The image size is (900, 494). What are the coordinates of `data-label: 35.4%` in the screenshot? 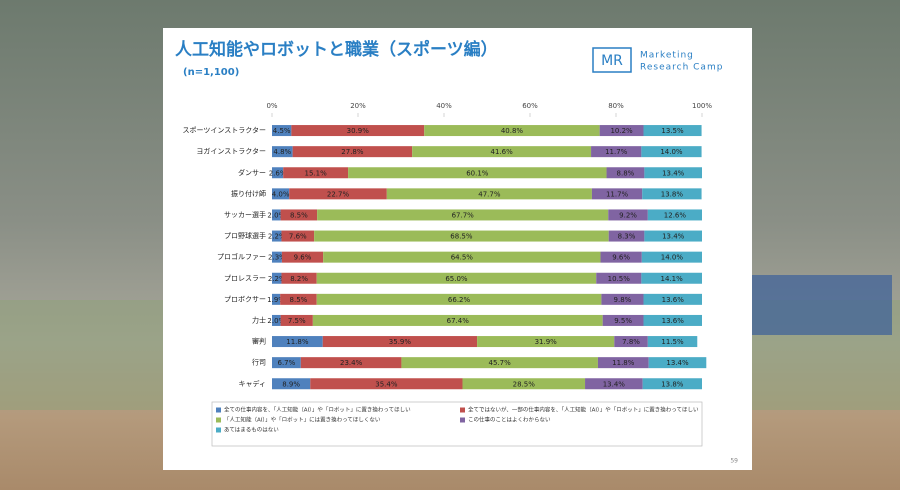 It's located at (386, 384).